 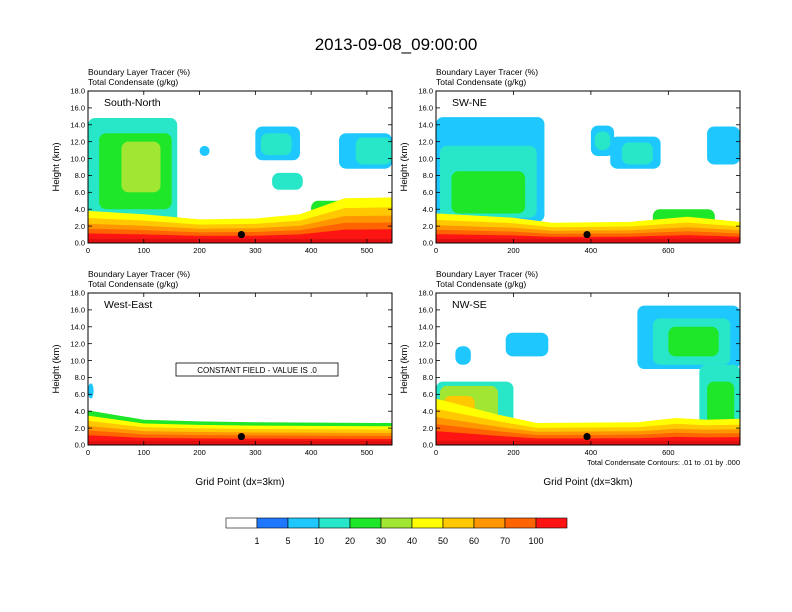 What do you see at coordinates (425, 310) in the screenshot?
I see `y-tick-label: 16.0` at bounding box center [425, 310].